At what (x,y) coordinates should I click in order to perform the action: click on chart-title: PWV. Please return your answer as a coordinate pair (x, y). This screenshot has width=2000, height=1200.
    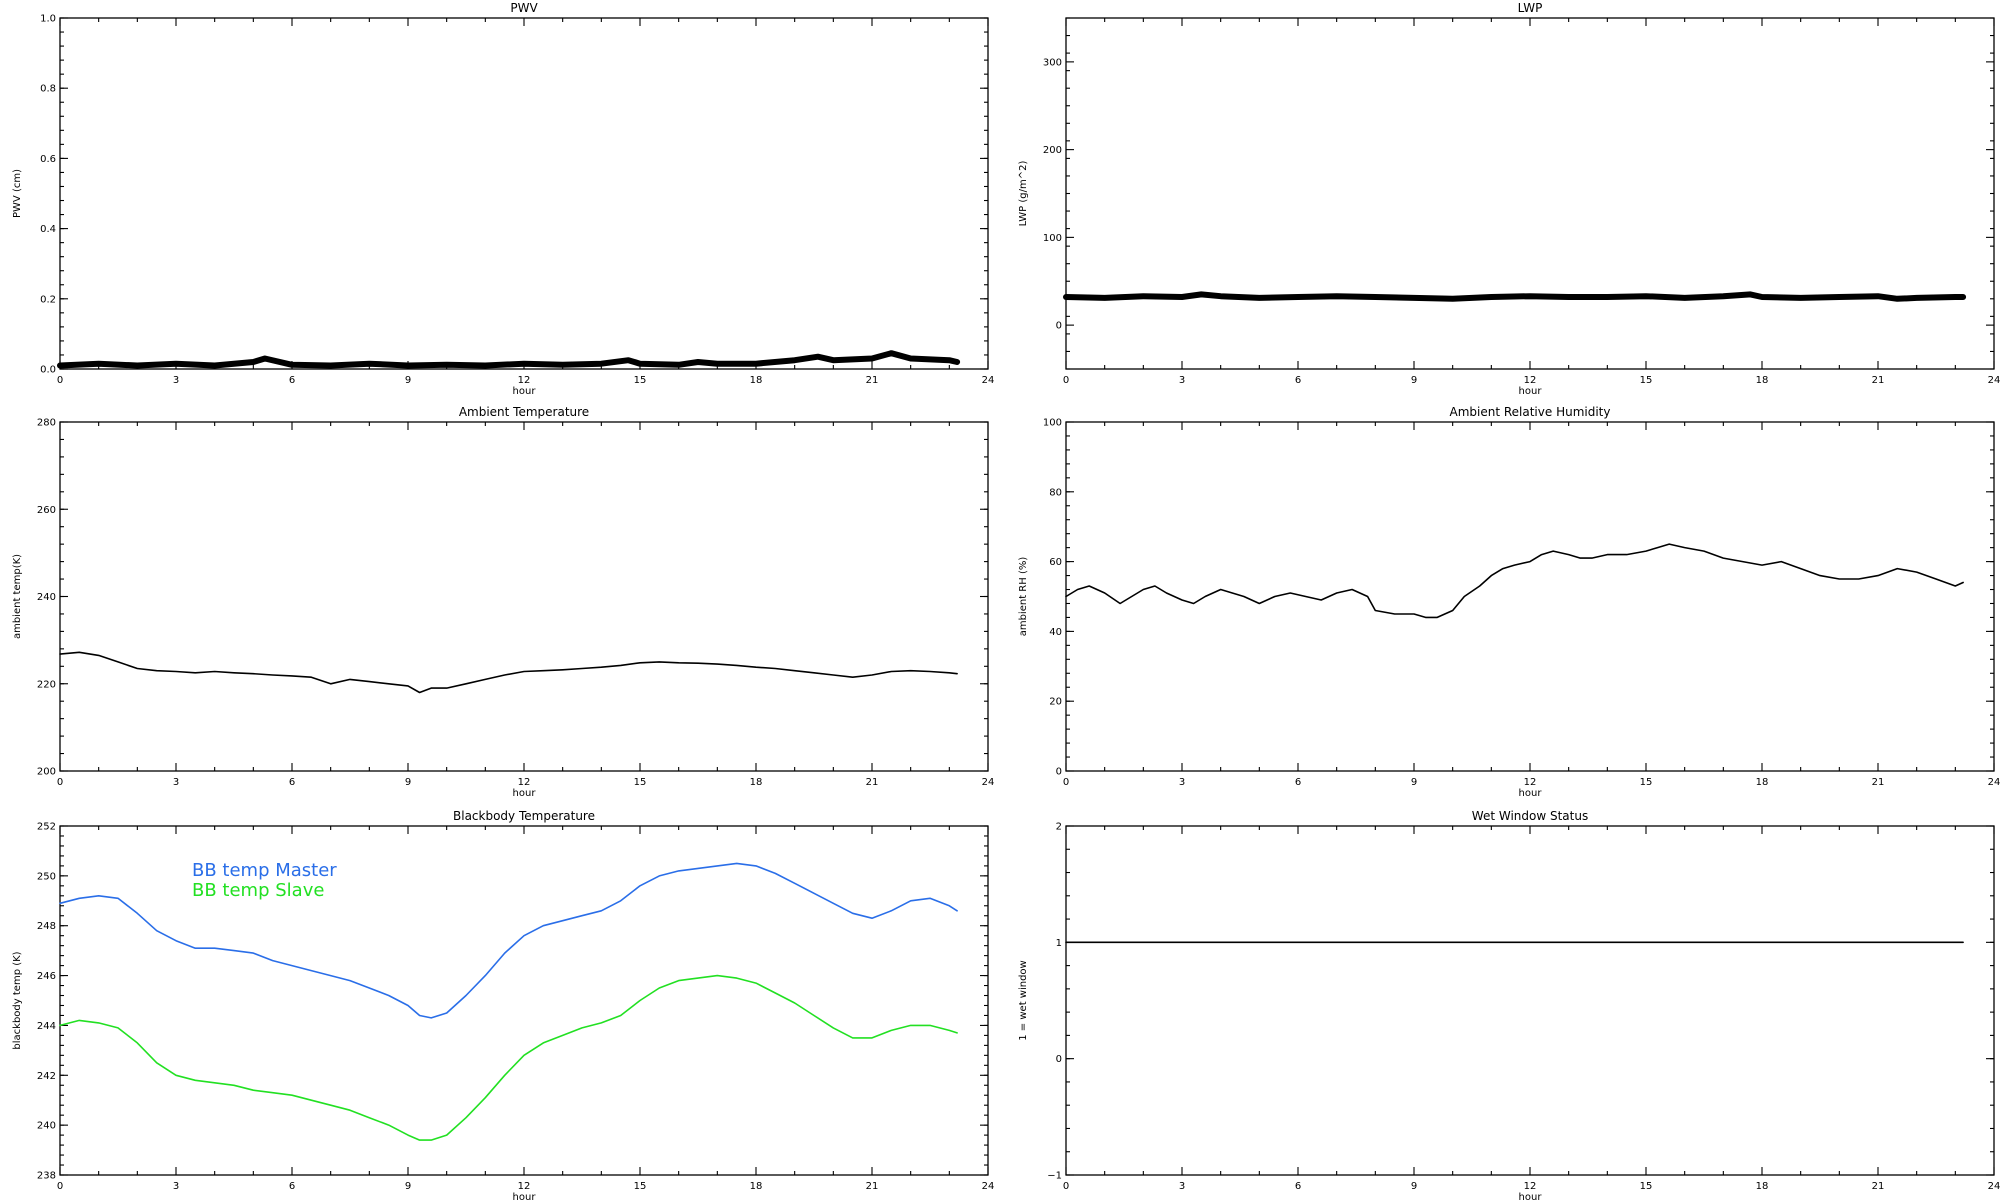
    Looking at the image, I should click on (524, 8).